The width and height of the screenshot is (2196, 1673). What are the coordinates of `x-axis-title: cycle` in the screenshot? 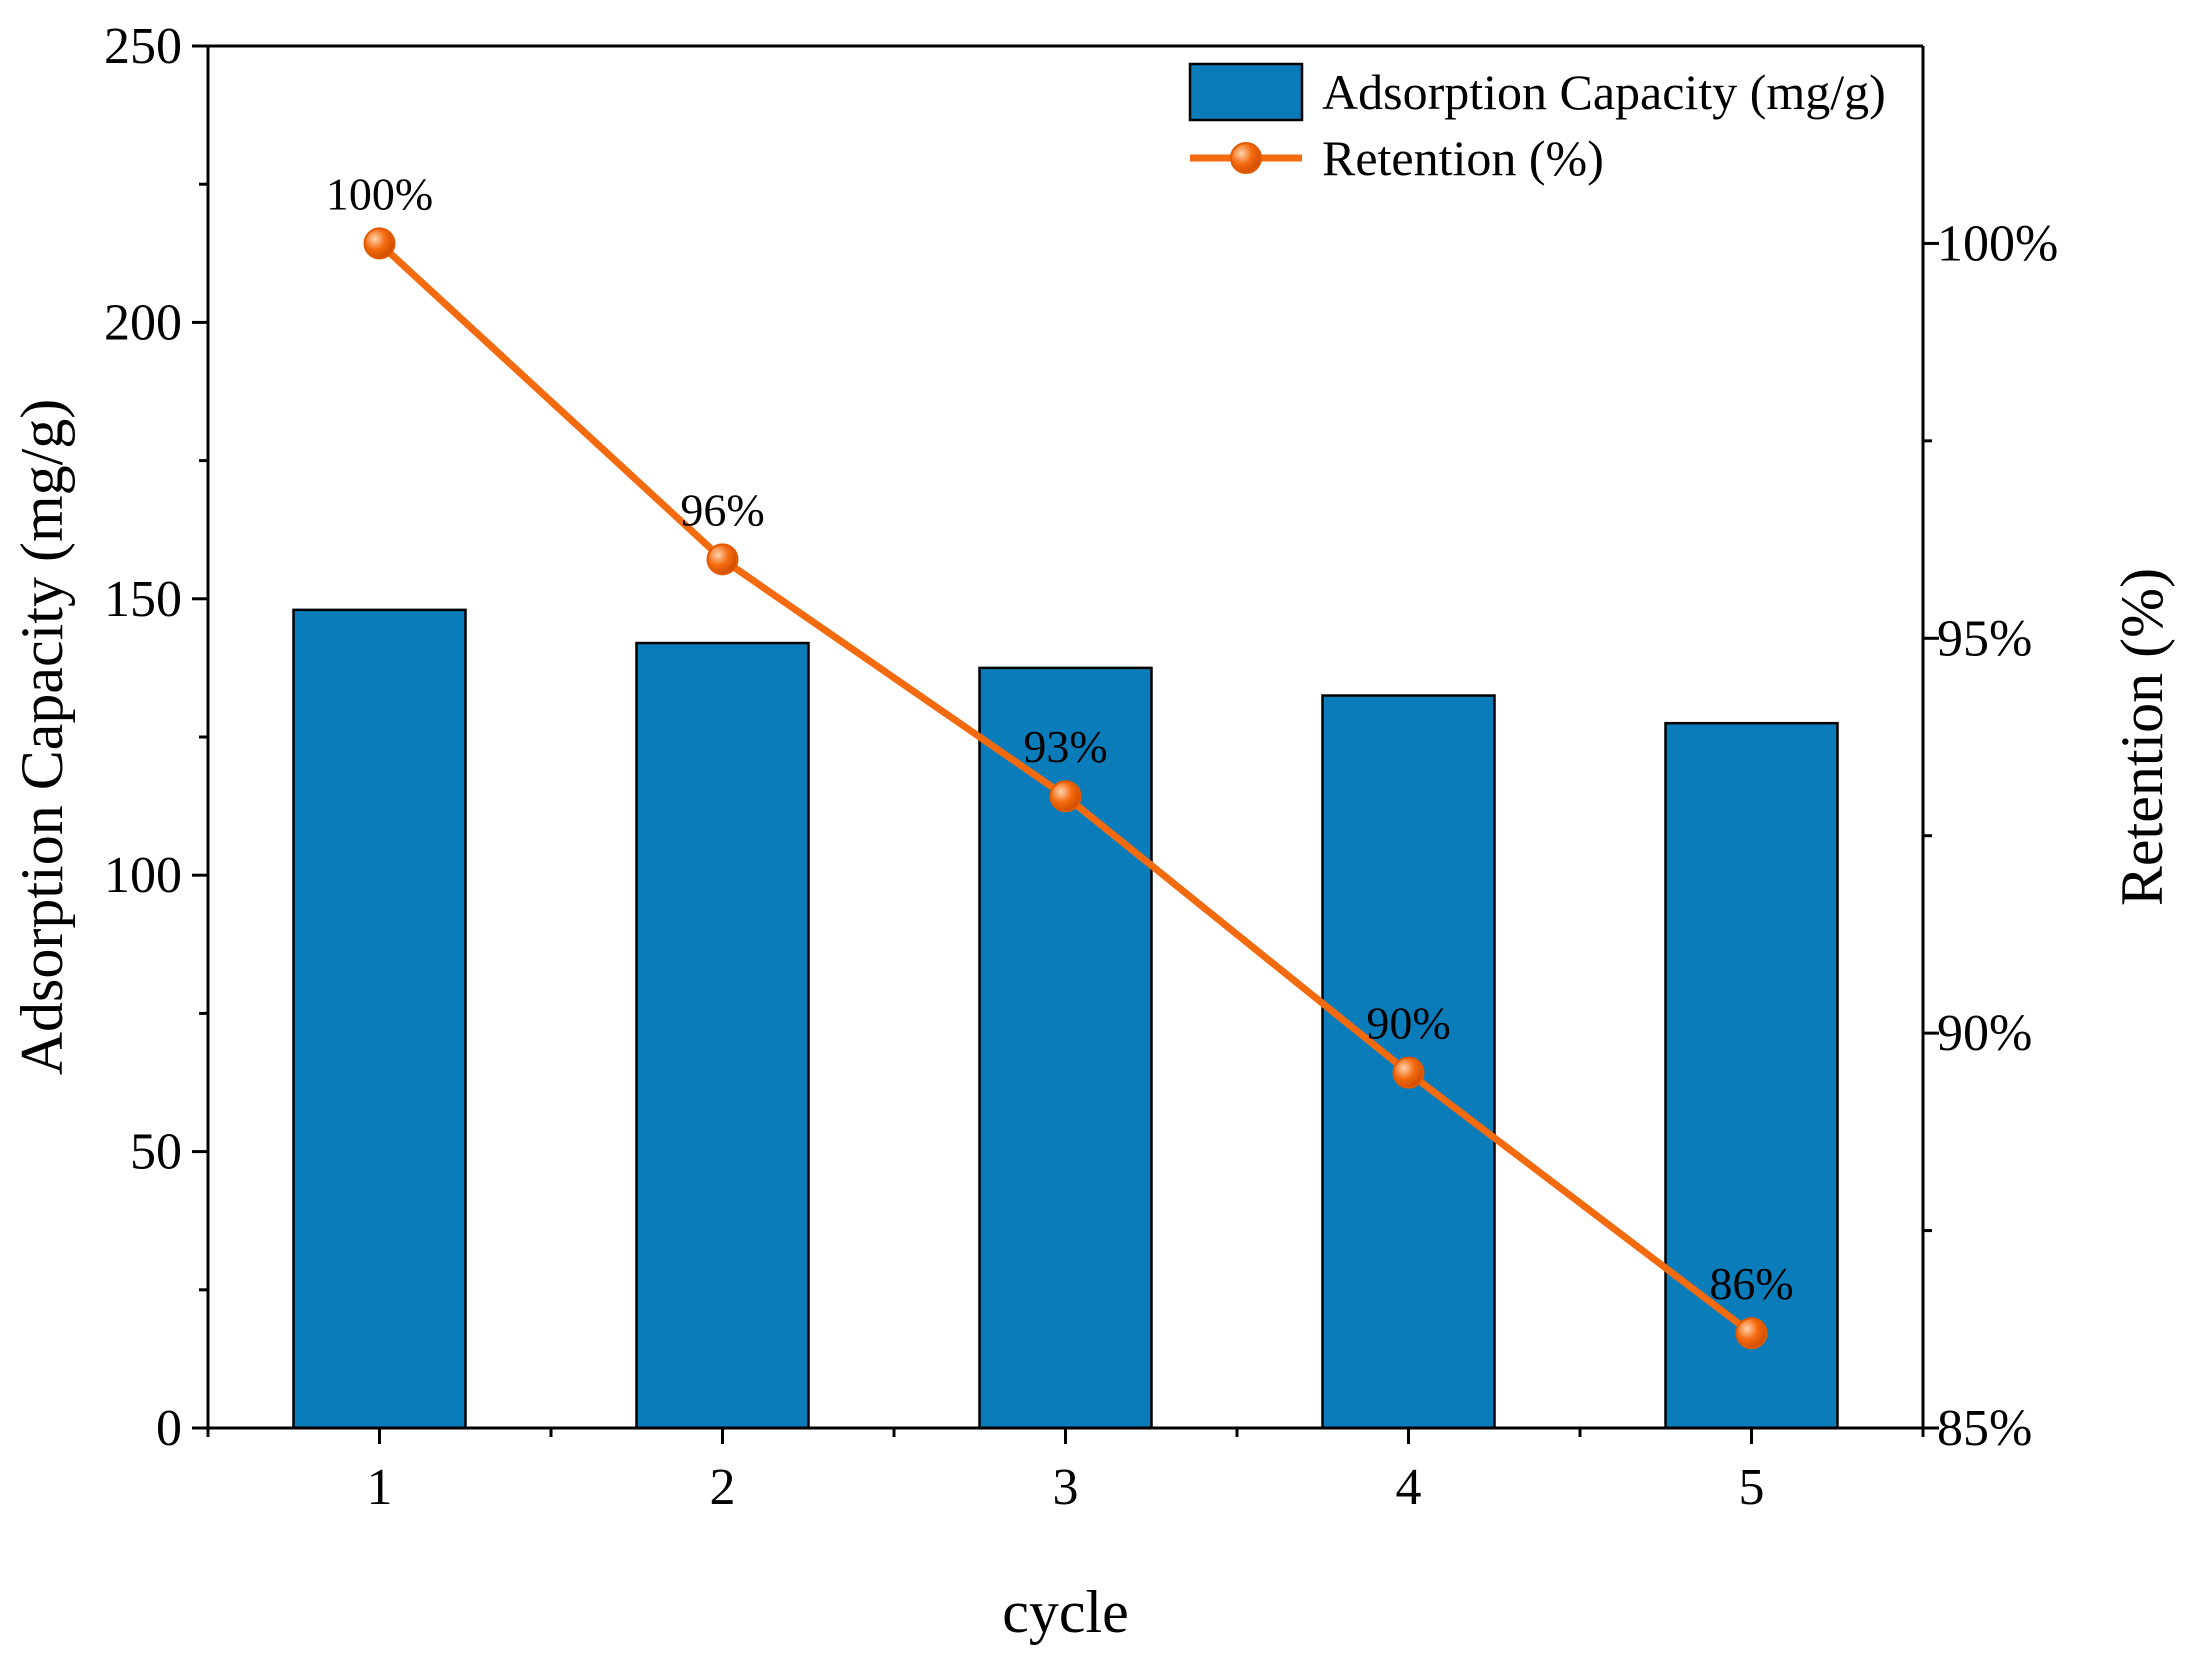 It's located at (1065, 1612).